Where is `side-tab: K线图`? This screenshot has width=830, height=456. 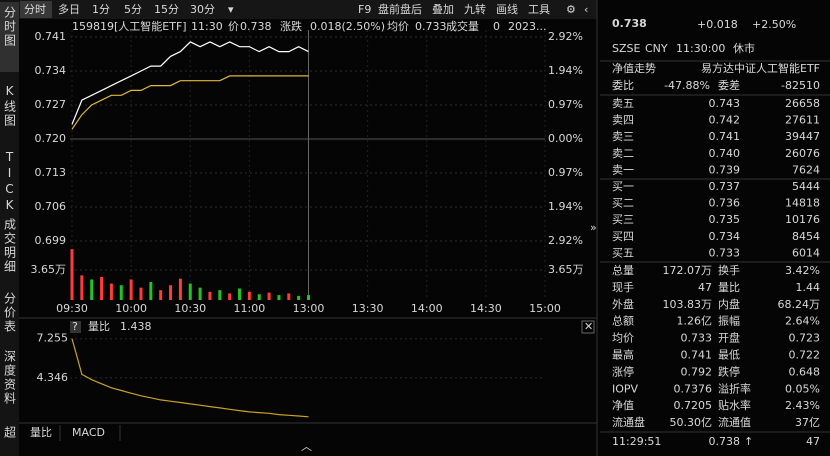
side-tab: K线图 is located at coordinates (10, 106).